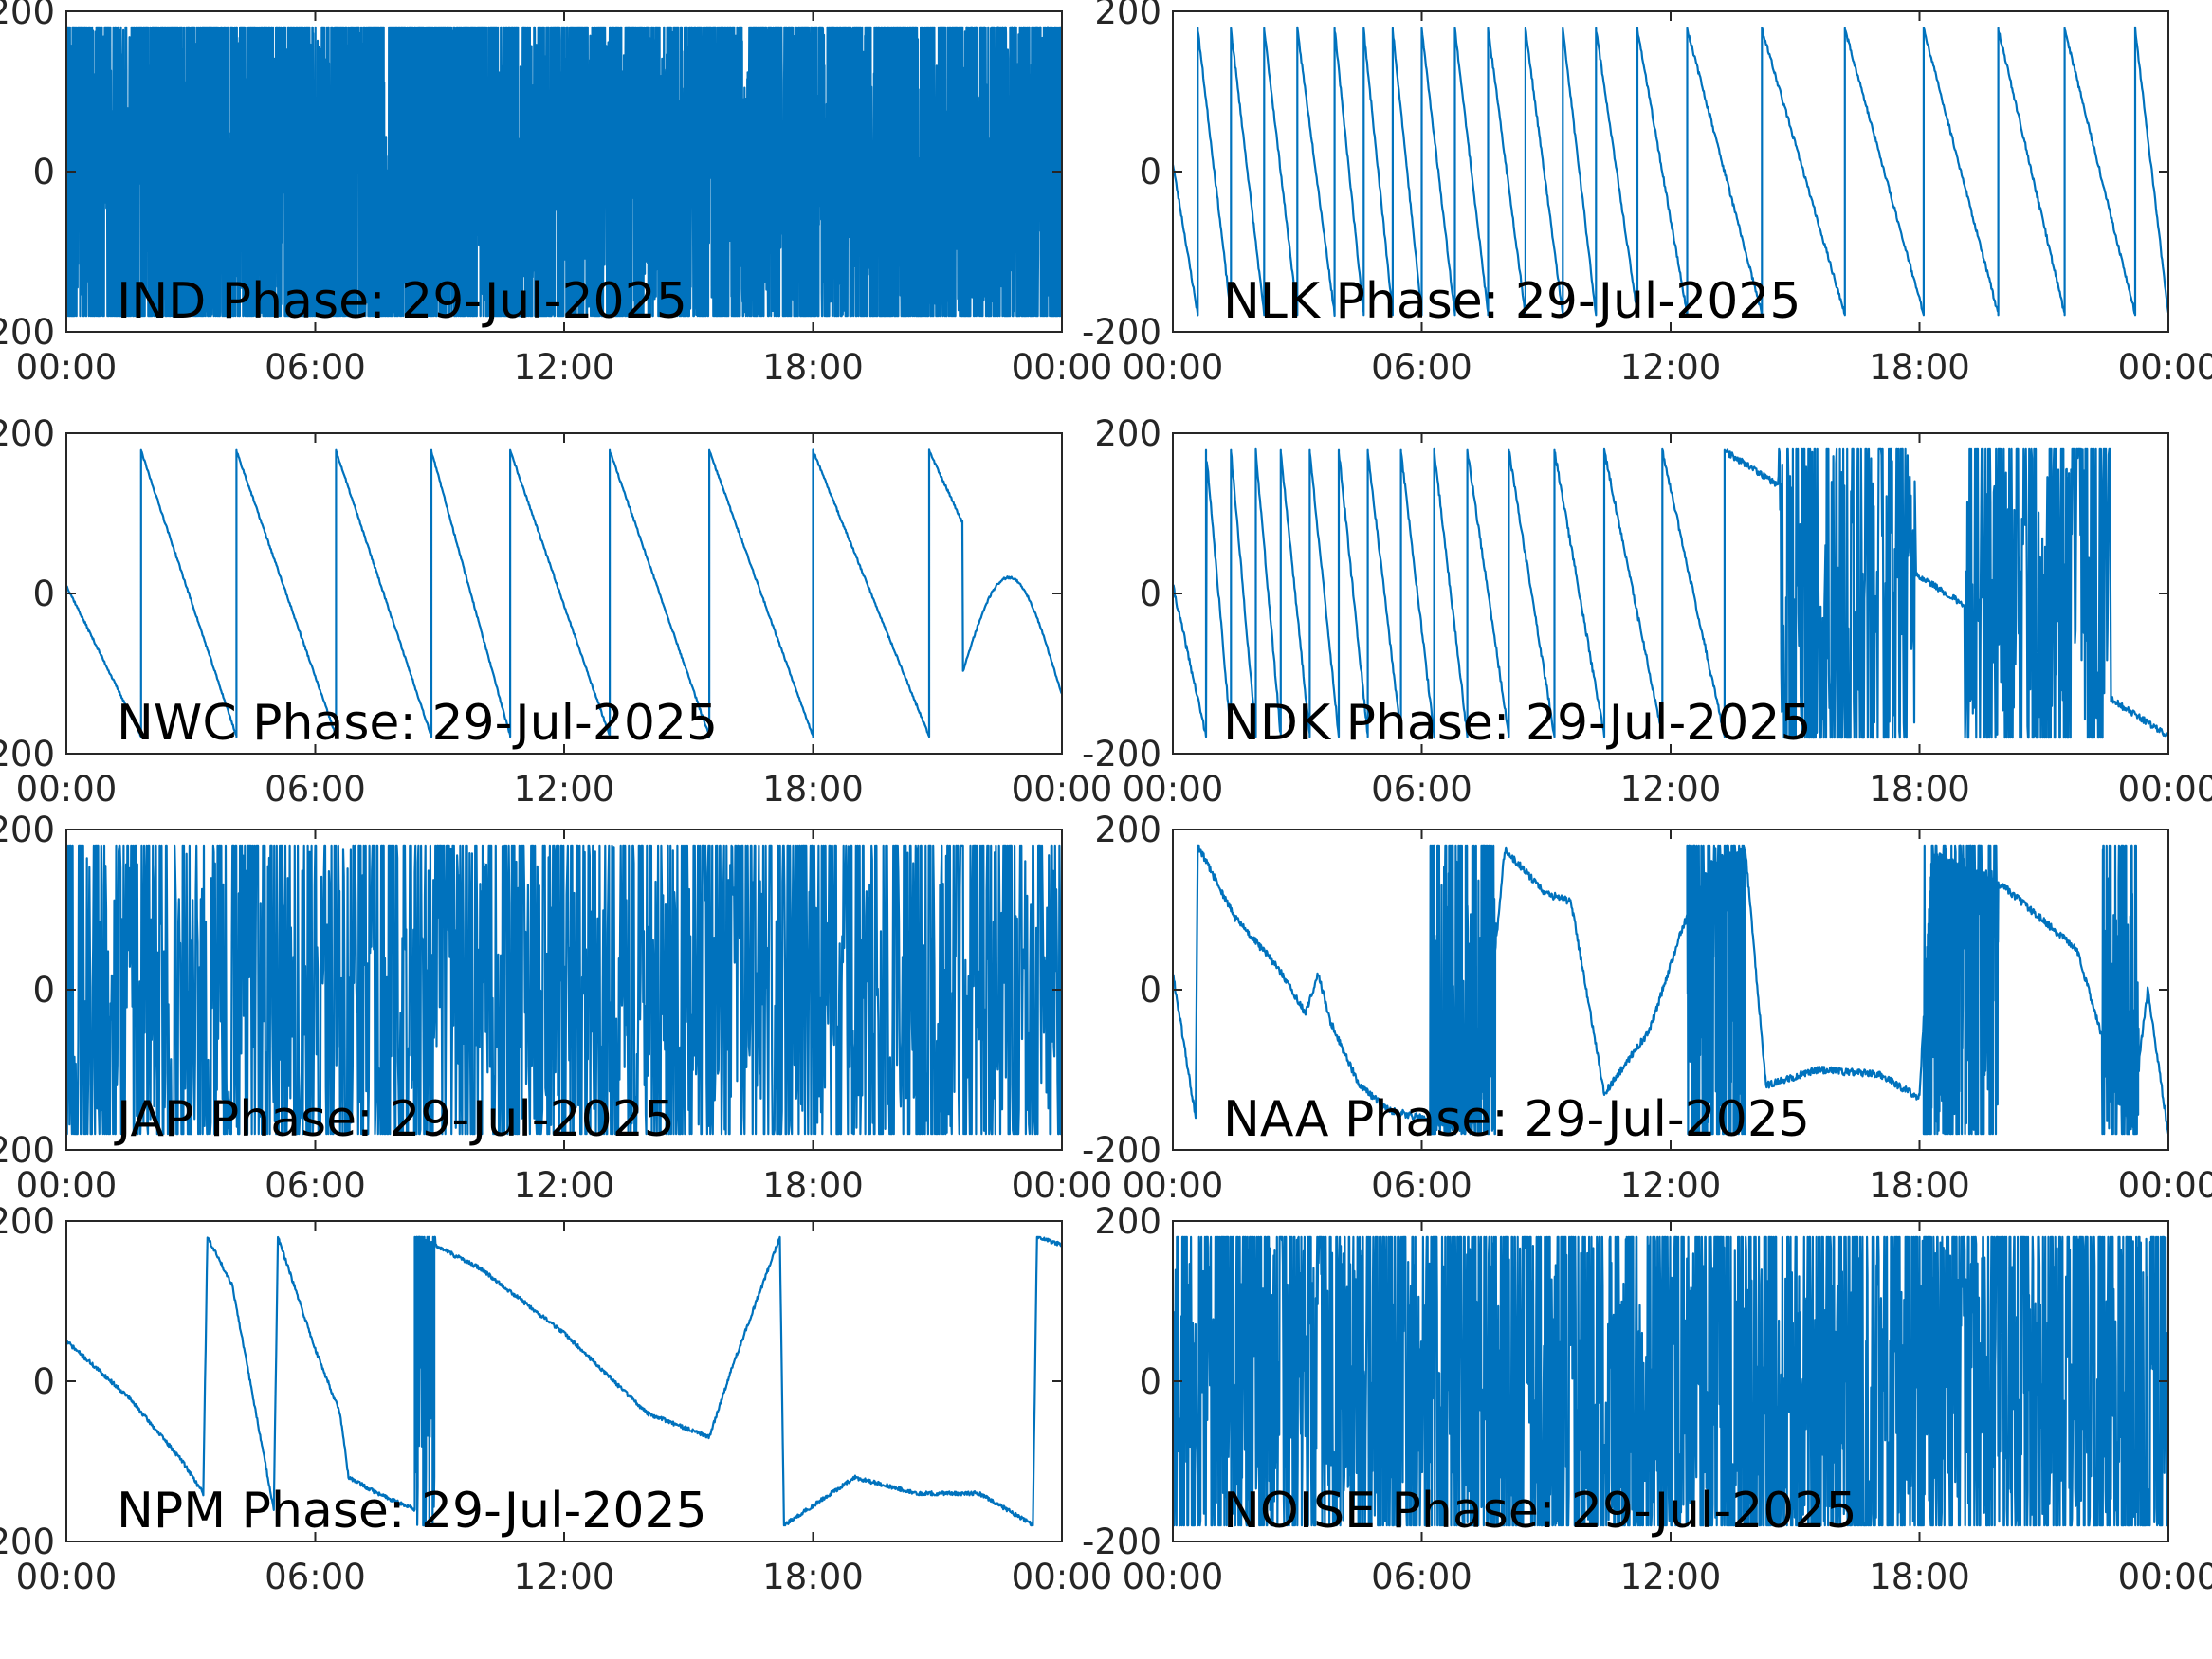  What do you see at coordinates (564, 593) in the screenshot?
I see `phase-line-nwc` at bounding box center [564, 593].